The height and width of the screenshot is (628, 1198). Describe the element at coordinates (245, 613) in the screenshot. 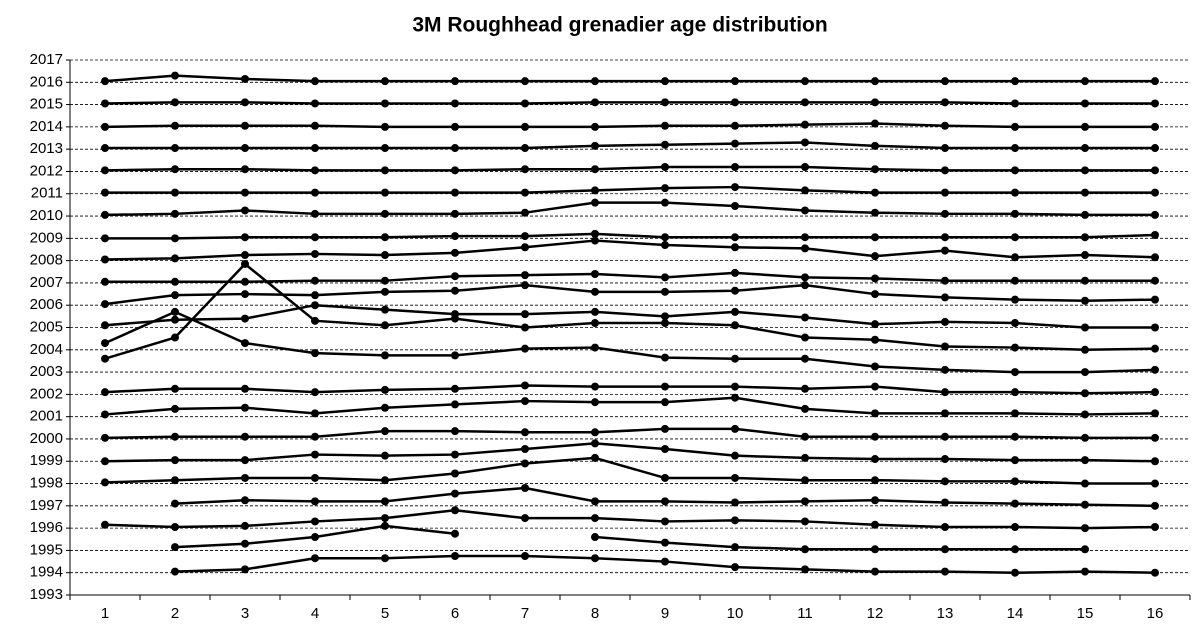

I see `x-tick-label: 3` at that location.